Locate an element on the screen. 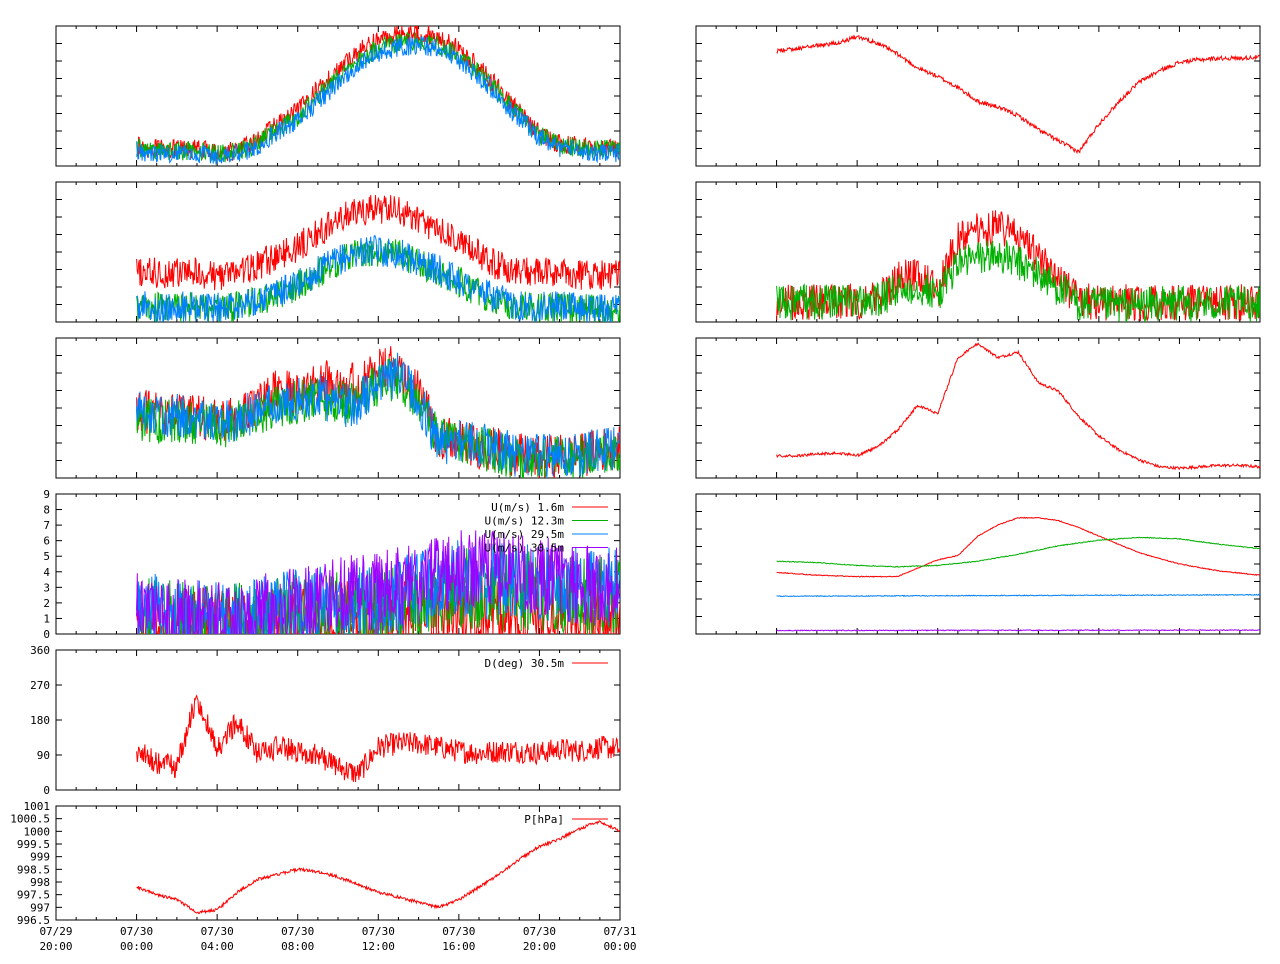 The height and width of the screenshot is (964, 1280). y-tick-label: 997.5 is located at coordinates (33, 895).